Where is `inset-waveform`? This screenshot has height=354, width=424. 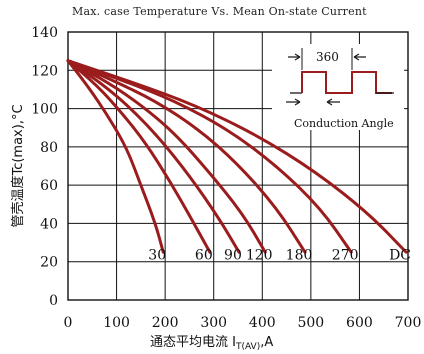 inset-waveform is located at coordinates (346, 82).